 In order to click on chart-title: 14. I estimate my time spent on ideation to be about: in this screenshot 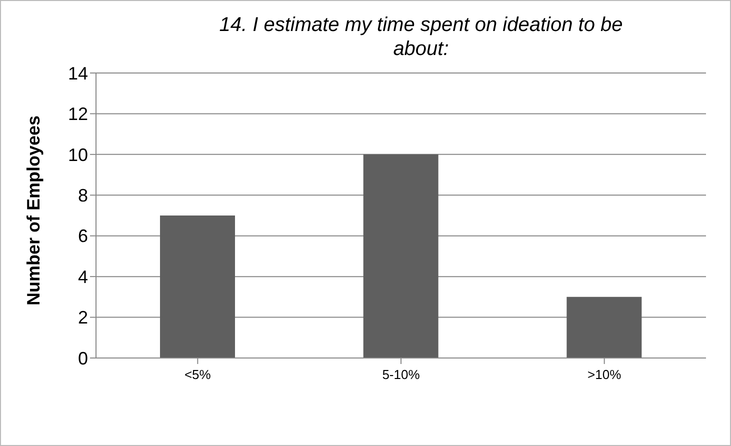, I will do `click(421, 37)`.